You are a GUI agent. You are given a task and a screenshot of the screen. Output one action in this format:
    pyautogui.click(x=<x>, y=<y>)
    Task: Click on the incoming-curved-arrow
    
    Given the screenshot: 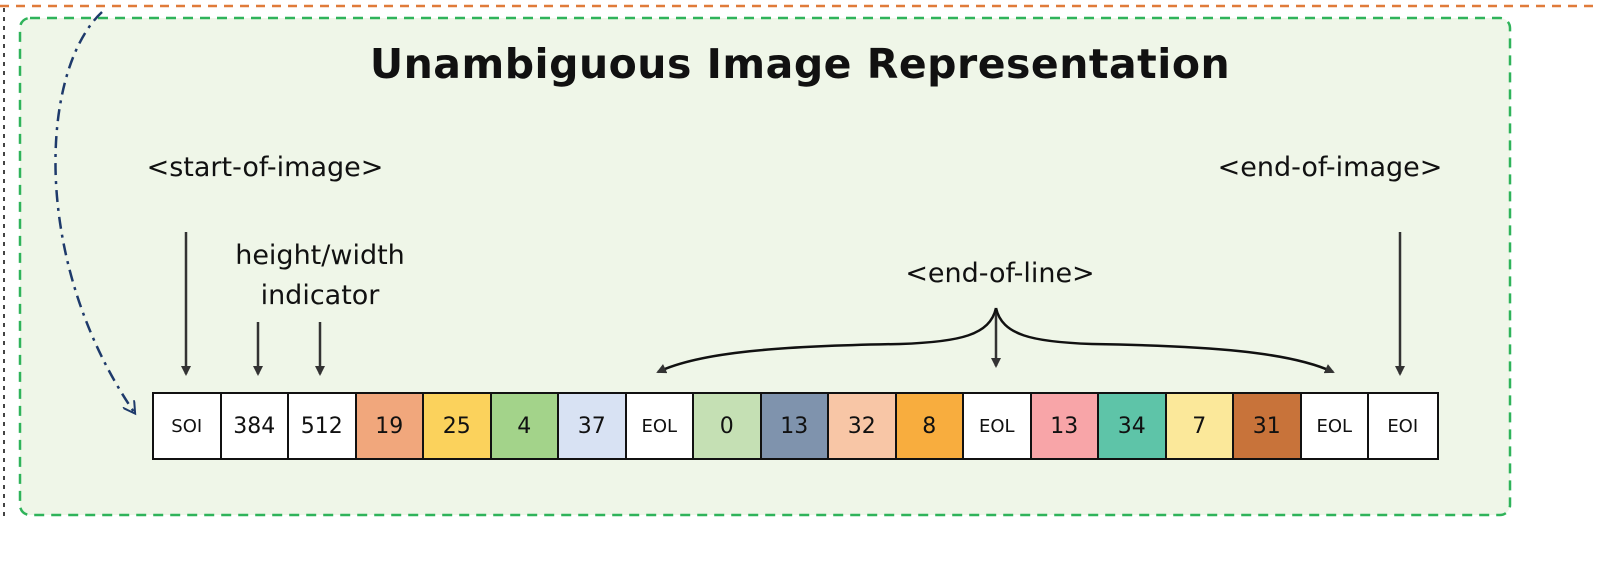 What is the action you would take?
    pyautogui.click(x=94, y=211)
    